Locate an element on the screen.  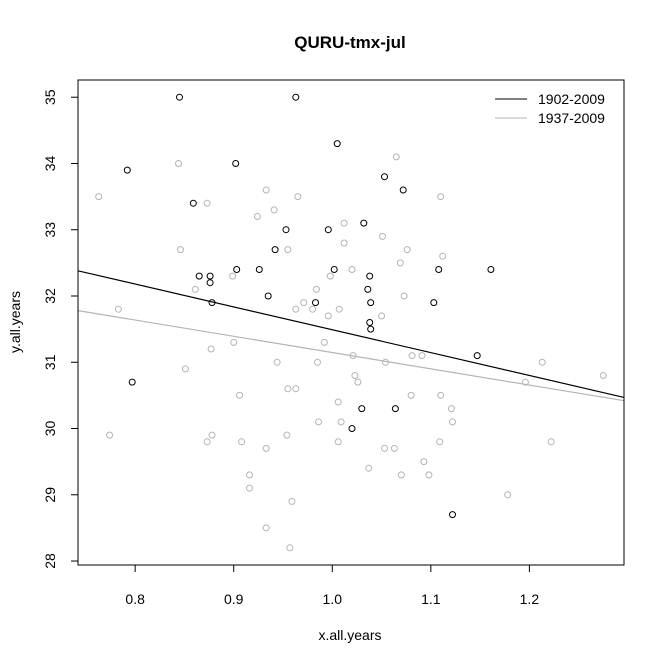
chart-title: QURU-tmx-jul is located at coordinates (349, 42).